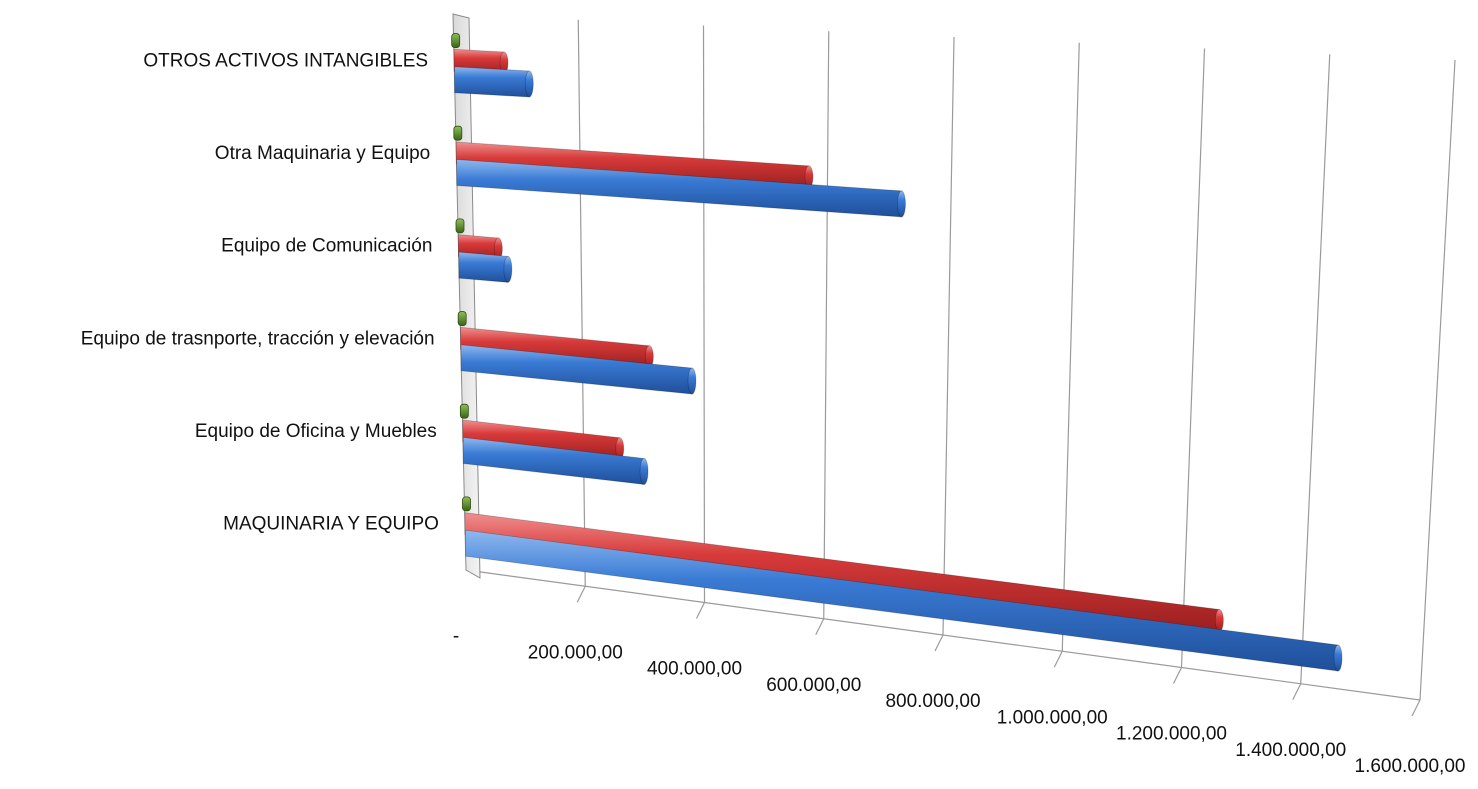 This screenshot has height=789, width=1478. Describe the element at coordinates (813, 685) in the screenshot. I see `x-tick-label: 600.000,00` at that location.